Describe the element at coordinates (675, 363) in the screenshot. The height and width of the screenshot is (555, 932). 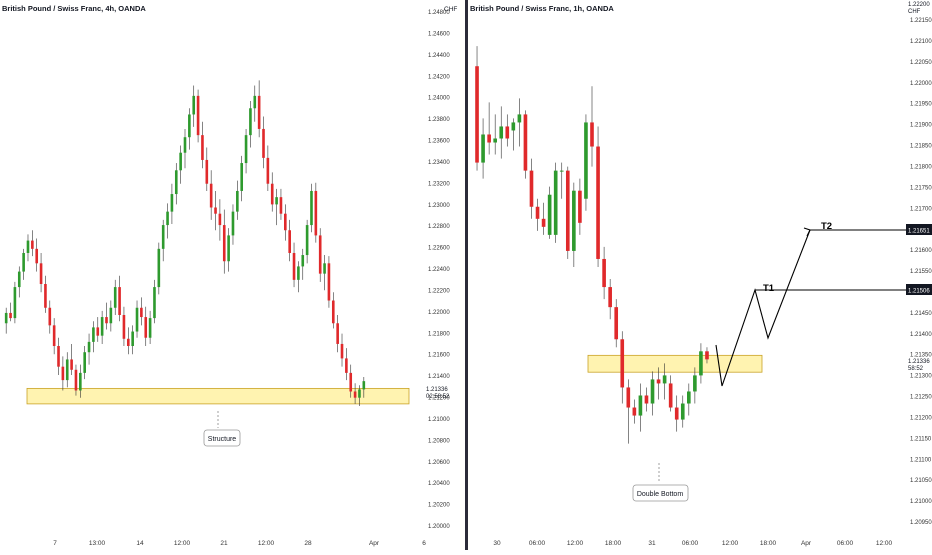
I see `right-support-zone` at that location.